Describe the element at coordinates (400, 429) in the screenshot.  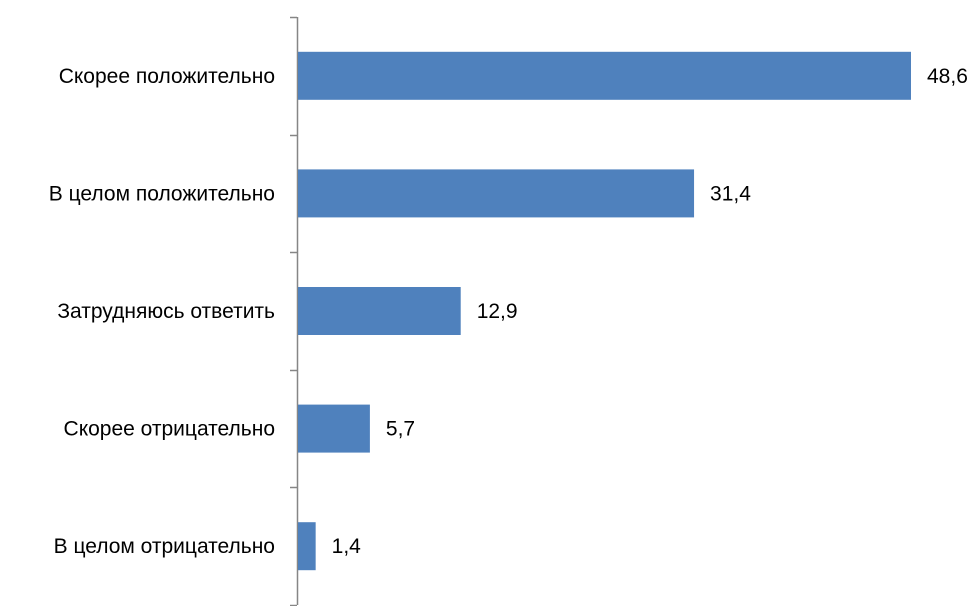
I see `value-label: 5,7` at that location.